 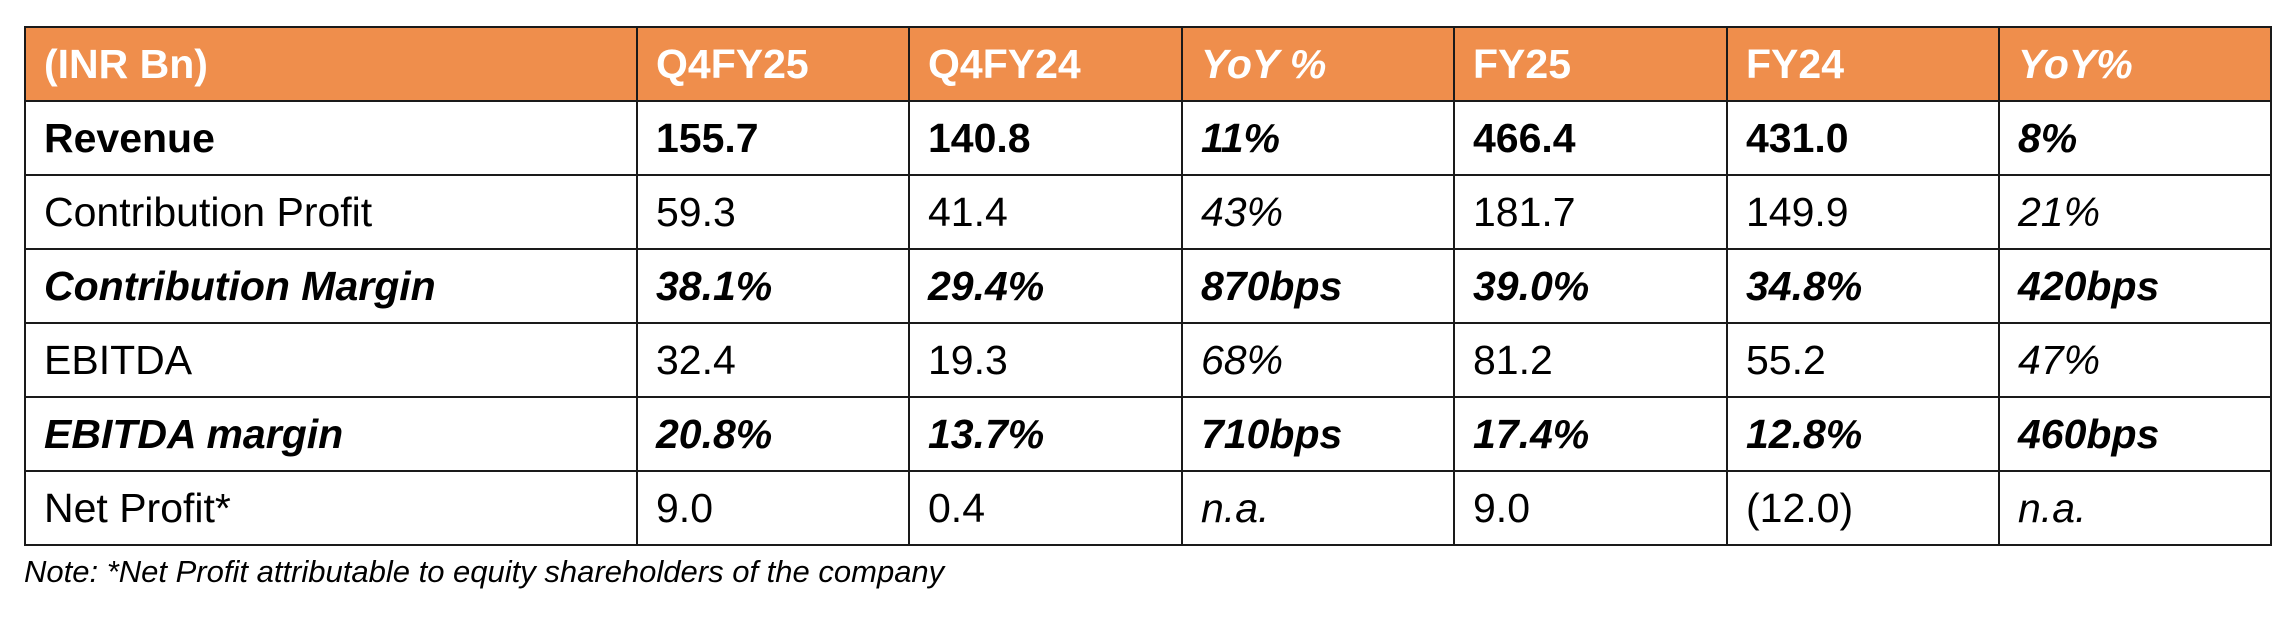 What do you see at coordinates (1863, 138) in the screenshot?
I see `table-cell: 431.0` at bounding box center [1863, 138].